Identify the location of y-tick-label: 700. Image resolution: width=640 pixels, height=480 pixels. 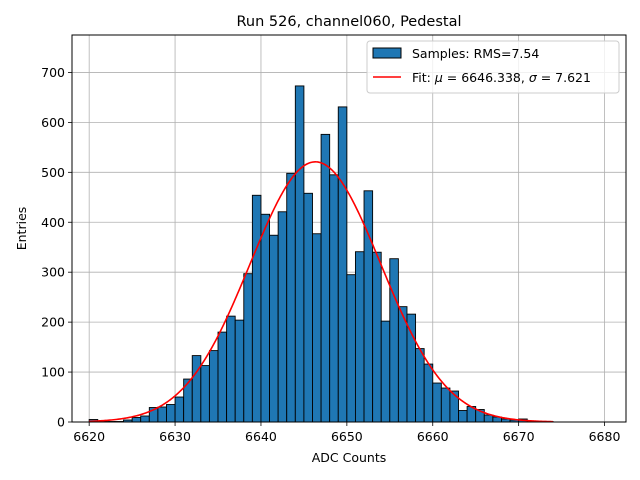
(53, 72).